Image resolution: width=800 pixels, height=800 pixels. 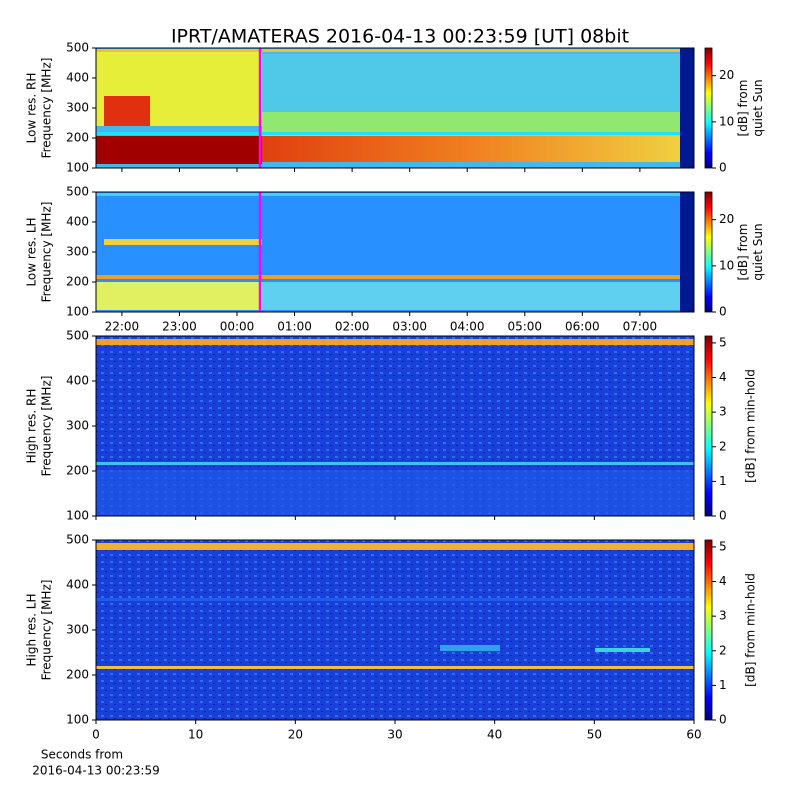 I want to click on x-tick-label: 03:00, so click(x=409, y=327).